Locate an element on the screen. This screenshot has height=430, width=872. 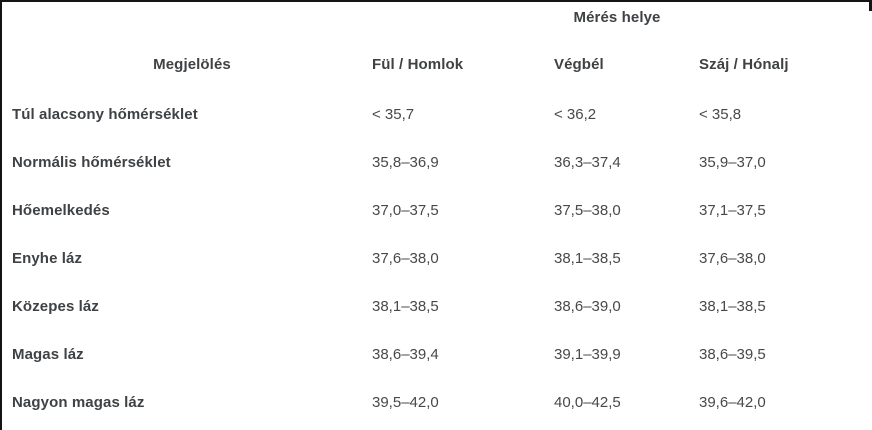
row-label: Túl alacsony hőmérséklet is located at coordinates (105, 114).